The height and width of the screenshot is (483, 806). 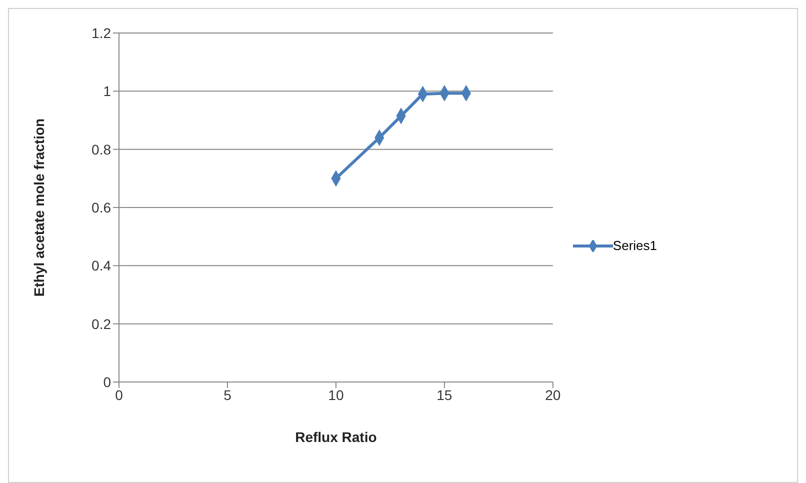 I want to click on y-tick-label: 1.2, so click(x=102, y=32).